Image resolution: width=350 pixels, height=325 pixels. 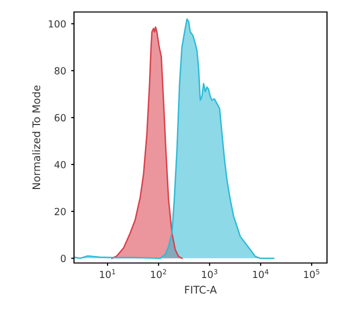 What do you see at coordinates (108, 273) in the screenshot?
I see `x-tick-label: 10$^{1}$` at bounding box center [108, 273].